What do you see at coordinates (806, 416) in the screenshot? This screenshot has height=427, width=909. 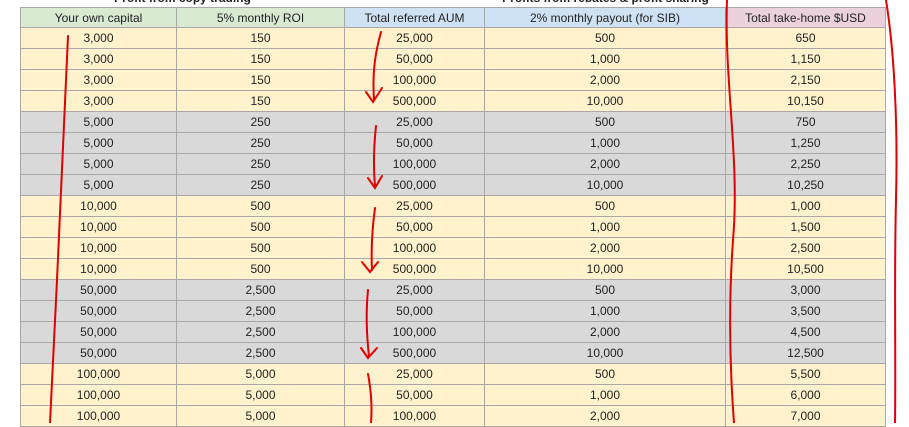 I see `table-cell: 7,000` at bounding box center [806, 416].